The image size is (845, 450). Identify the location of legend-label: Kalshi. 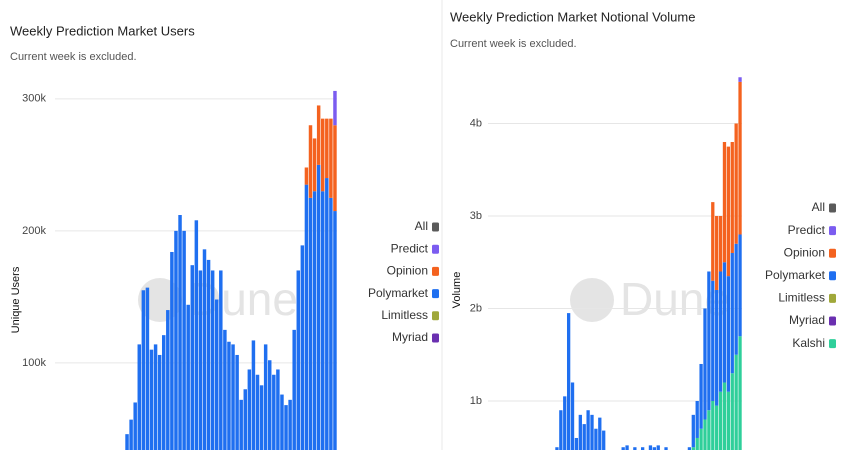
(808, 343).